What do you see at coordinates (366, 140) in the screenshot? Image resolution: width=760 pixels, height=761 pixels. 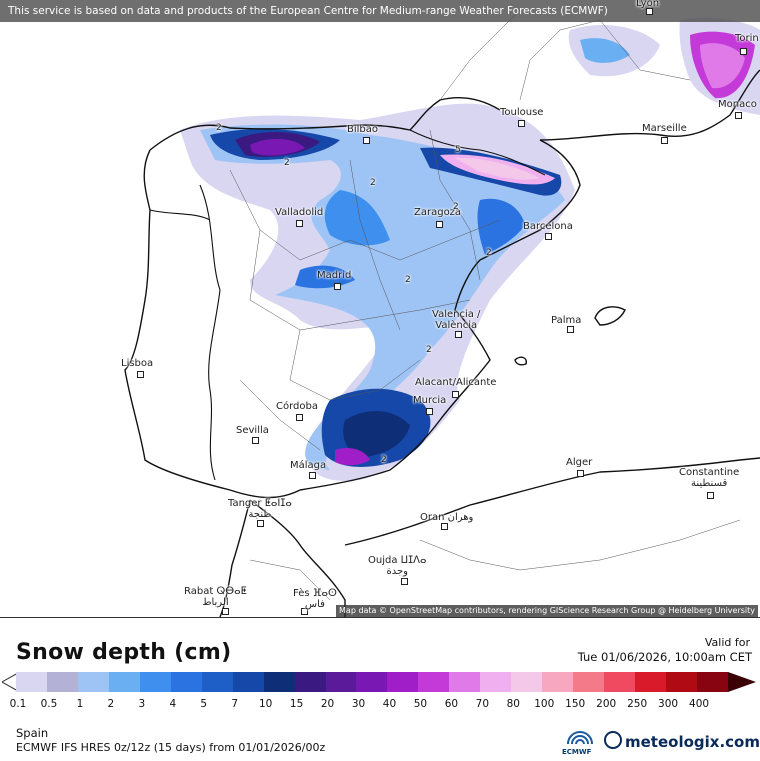 I see `bilbao-marker` at bounding box center [366, 140].